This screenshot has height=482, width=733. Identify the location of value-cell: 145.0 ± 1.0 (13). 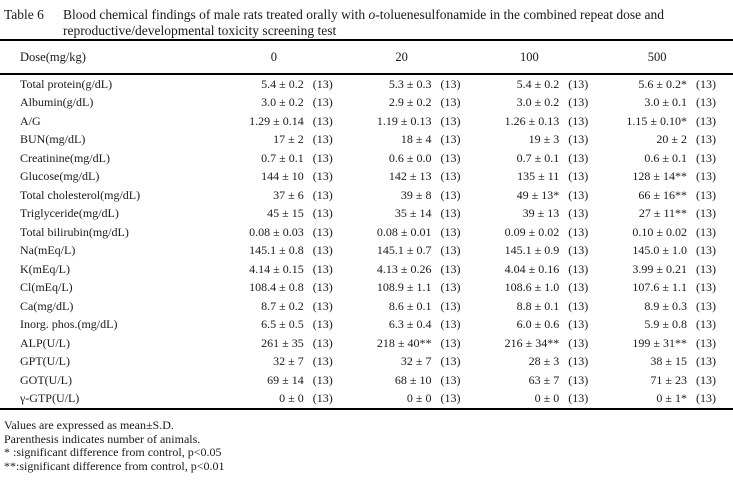
(669, 250).